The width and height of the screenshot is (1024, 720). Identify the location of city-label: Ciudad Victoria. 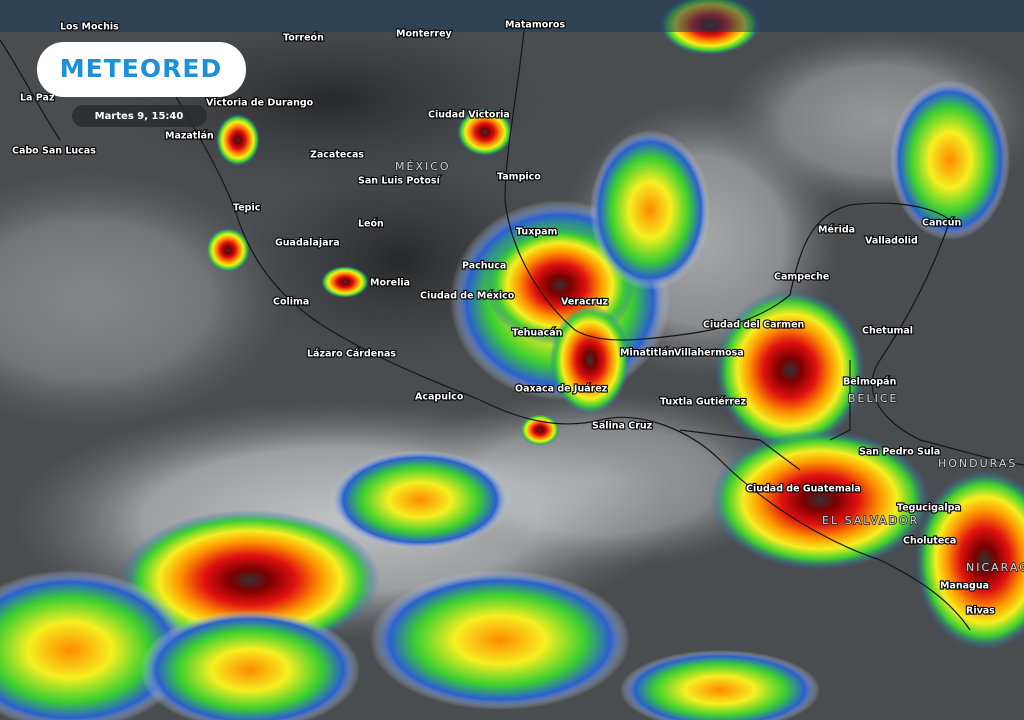
(469, 115).